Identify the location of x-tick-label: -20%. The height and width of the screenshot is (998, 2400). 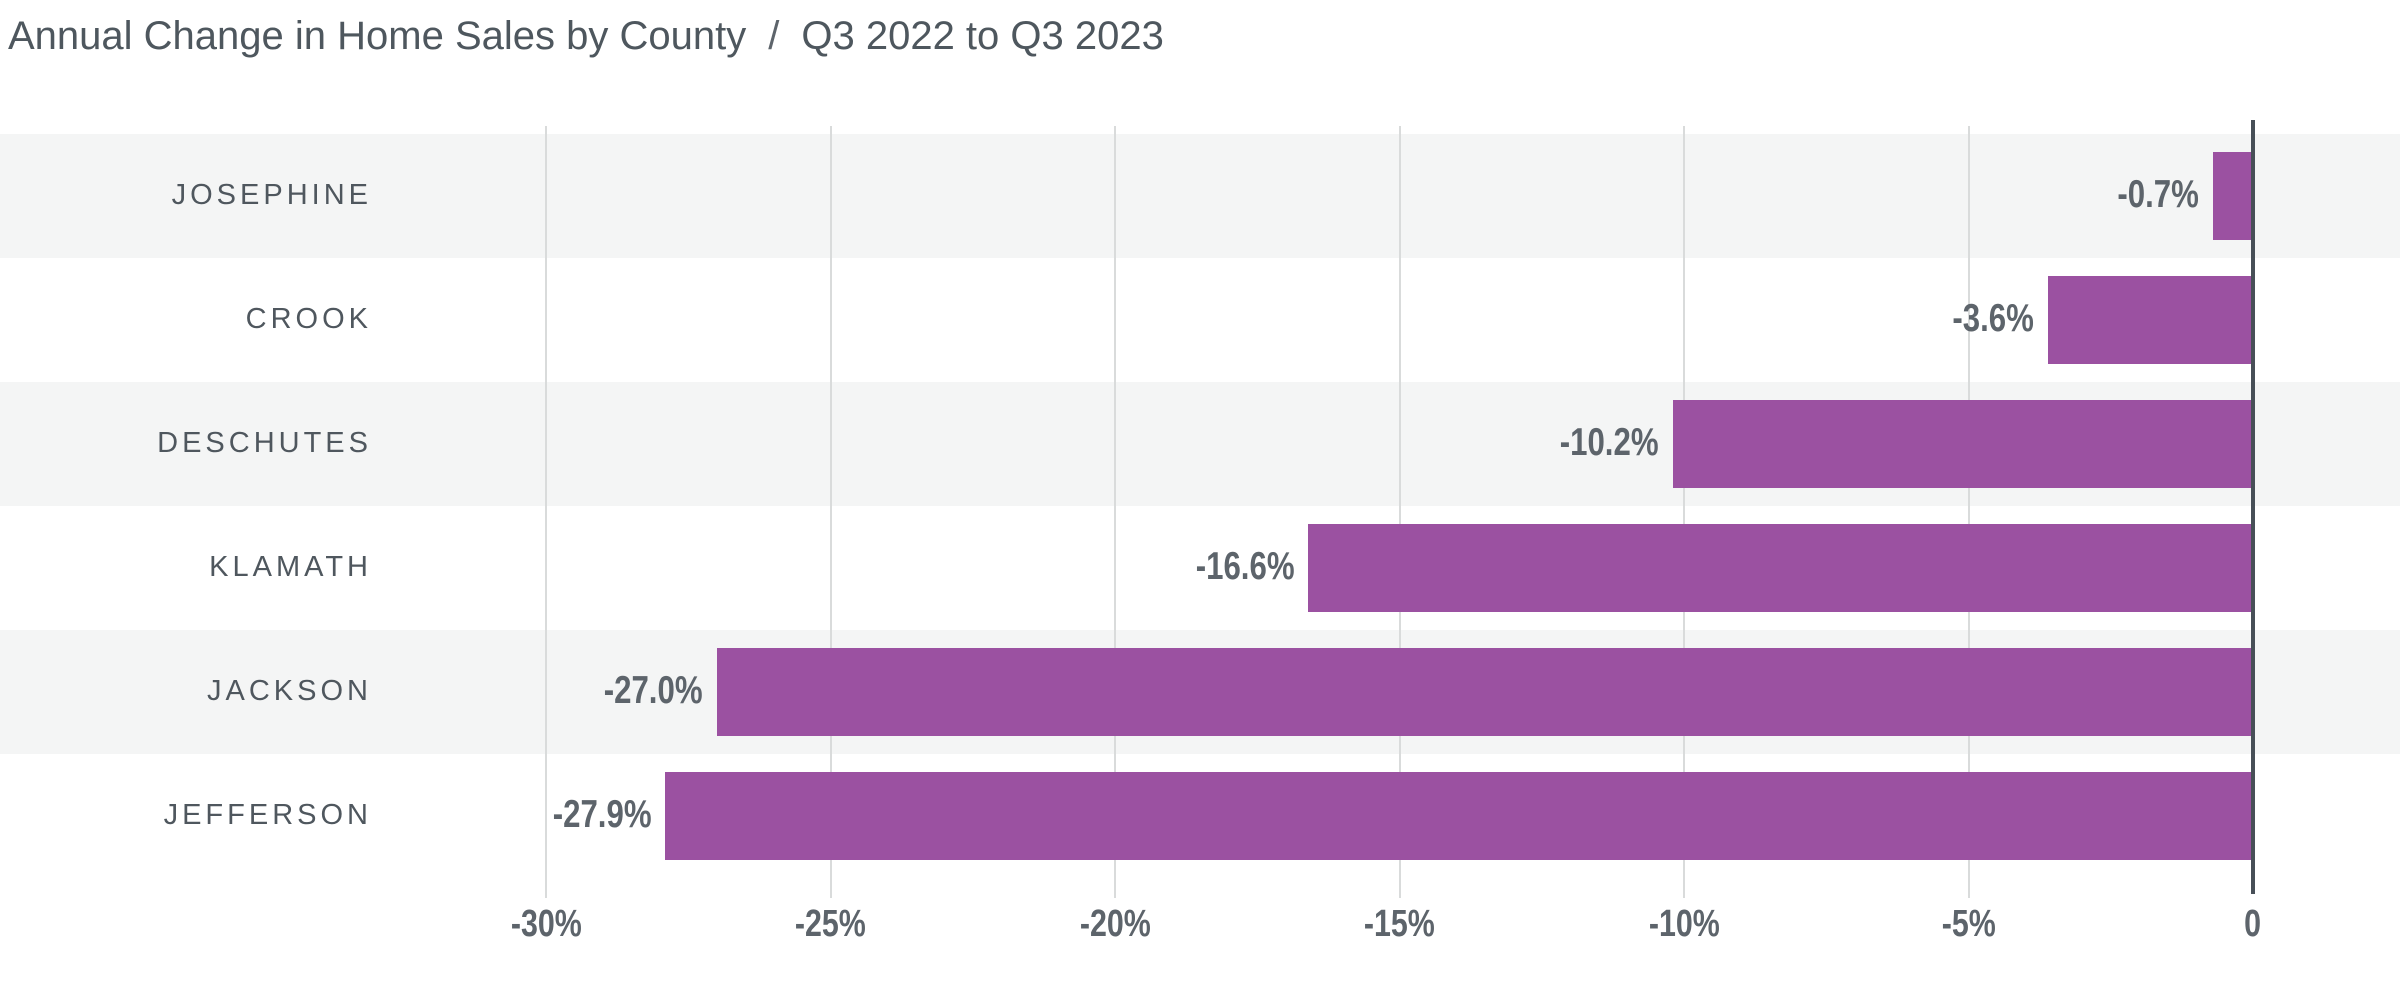
(1115, 924).